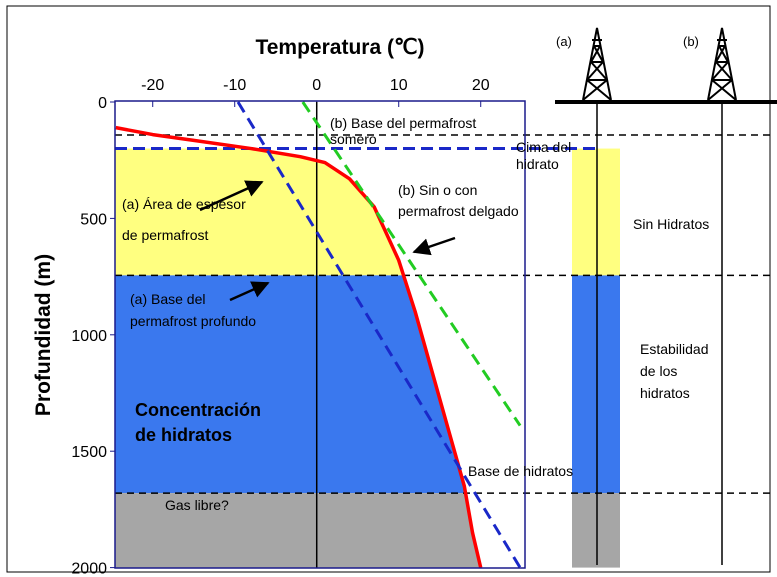 This screenshot has width=777, height=577. Describe the element at coordinates (437, 190) in the screenshot. I see `annotation: (b) Sin o con` at that location.